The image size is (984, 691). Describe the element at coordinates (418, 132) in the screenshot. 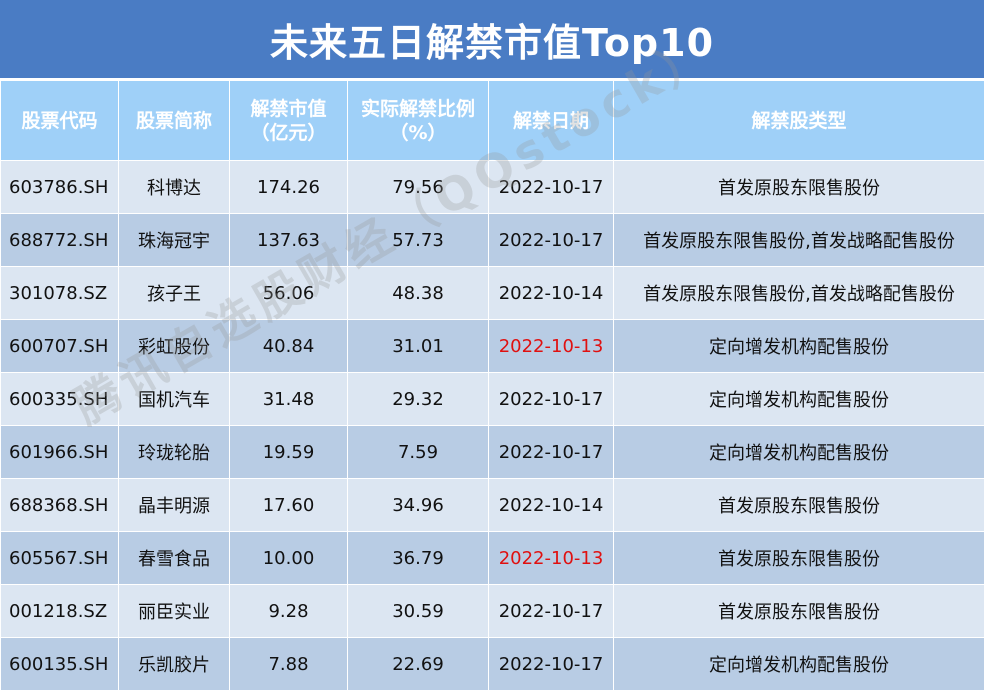

I see `header-line: （%）` at that location.